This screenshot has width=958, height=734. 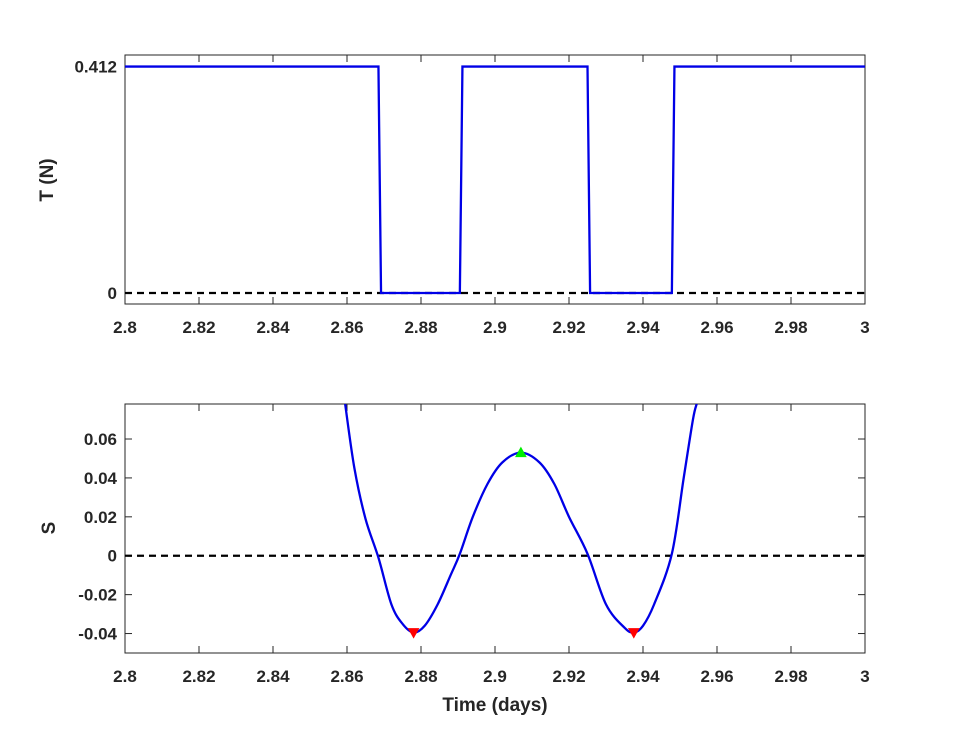 What do you see at coordinates (495, 676) in the screenshot?
I see `switching-x-tick-label: 2.9` at bounding box center [495, 676].